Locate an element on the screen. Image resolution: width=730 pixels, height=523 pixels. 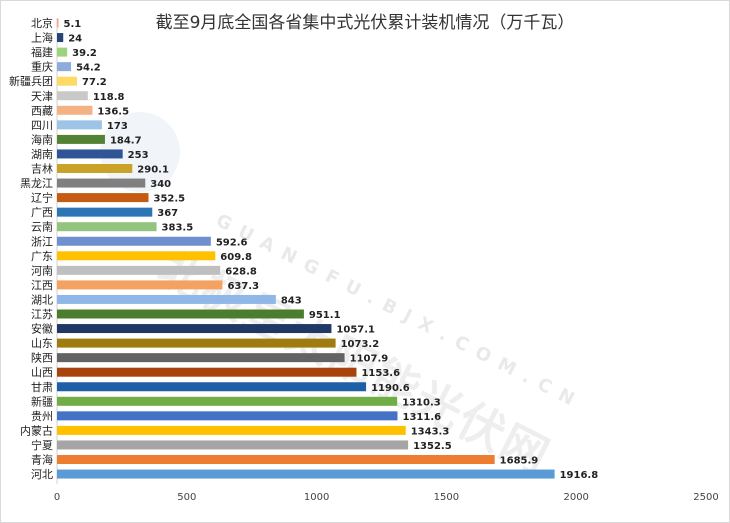
category-label-21: 安徽 is located at coordinates (42, 329).